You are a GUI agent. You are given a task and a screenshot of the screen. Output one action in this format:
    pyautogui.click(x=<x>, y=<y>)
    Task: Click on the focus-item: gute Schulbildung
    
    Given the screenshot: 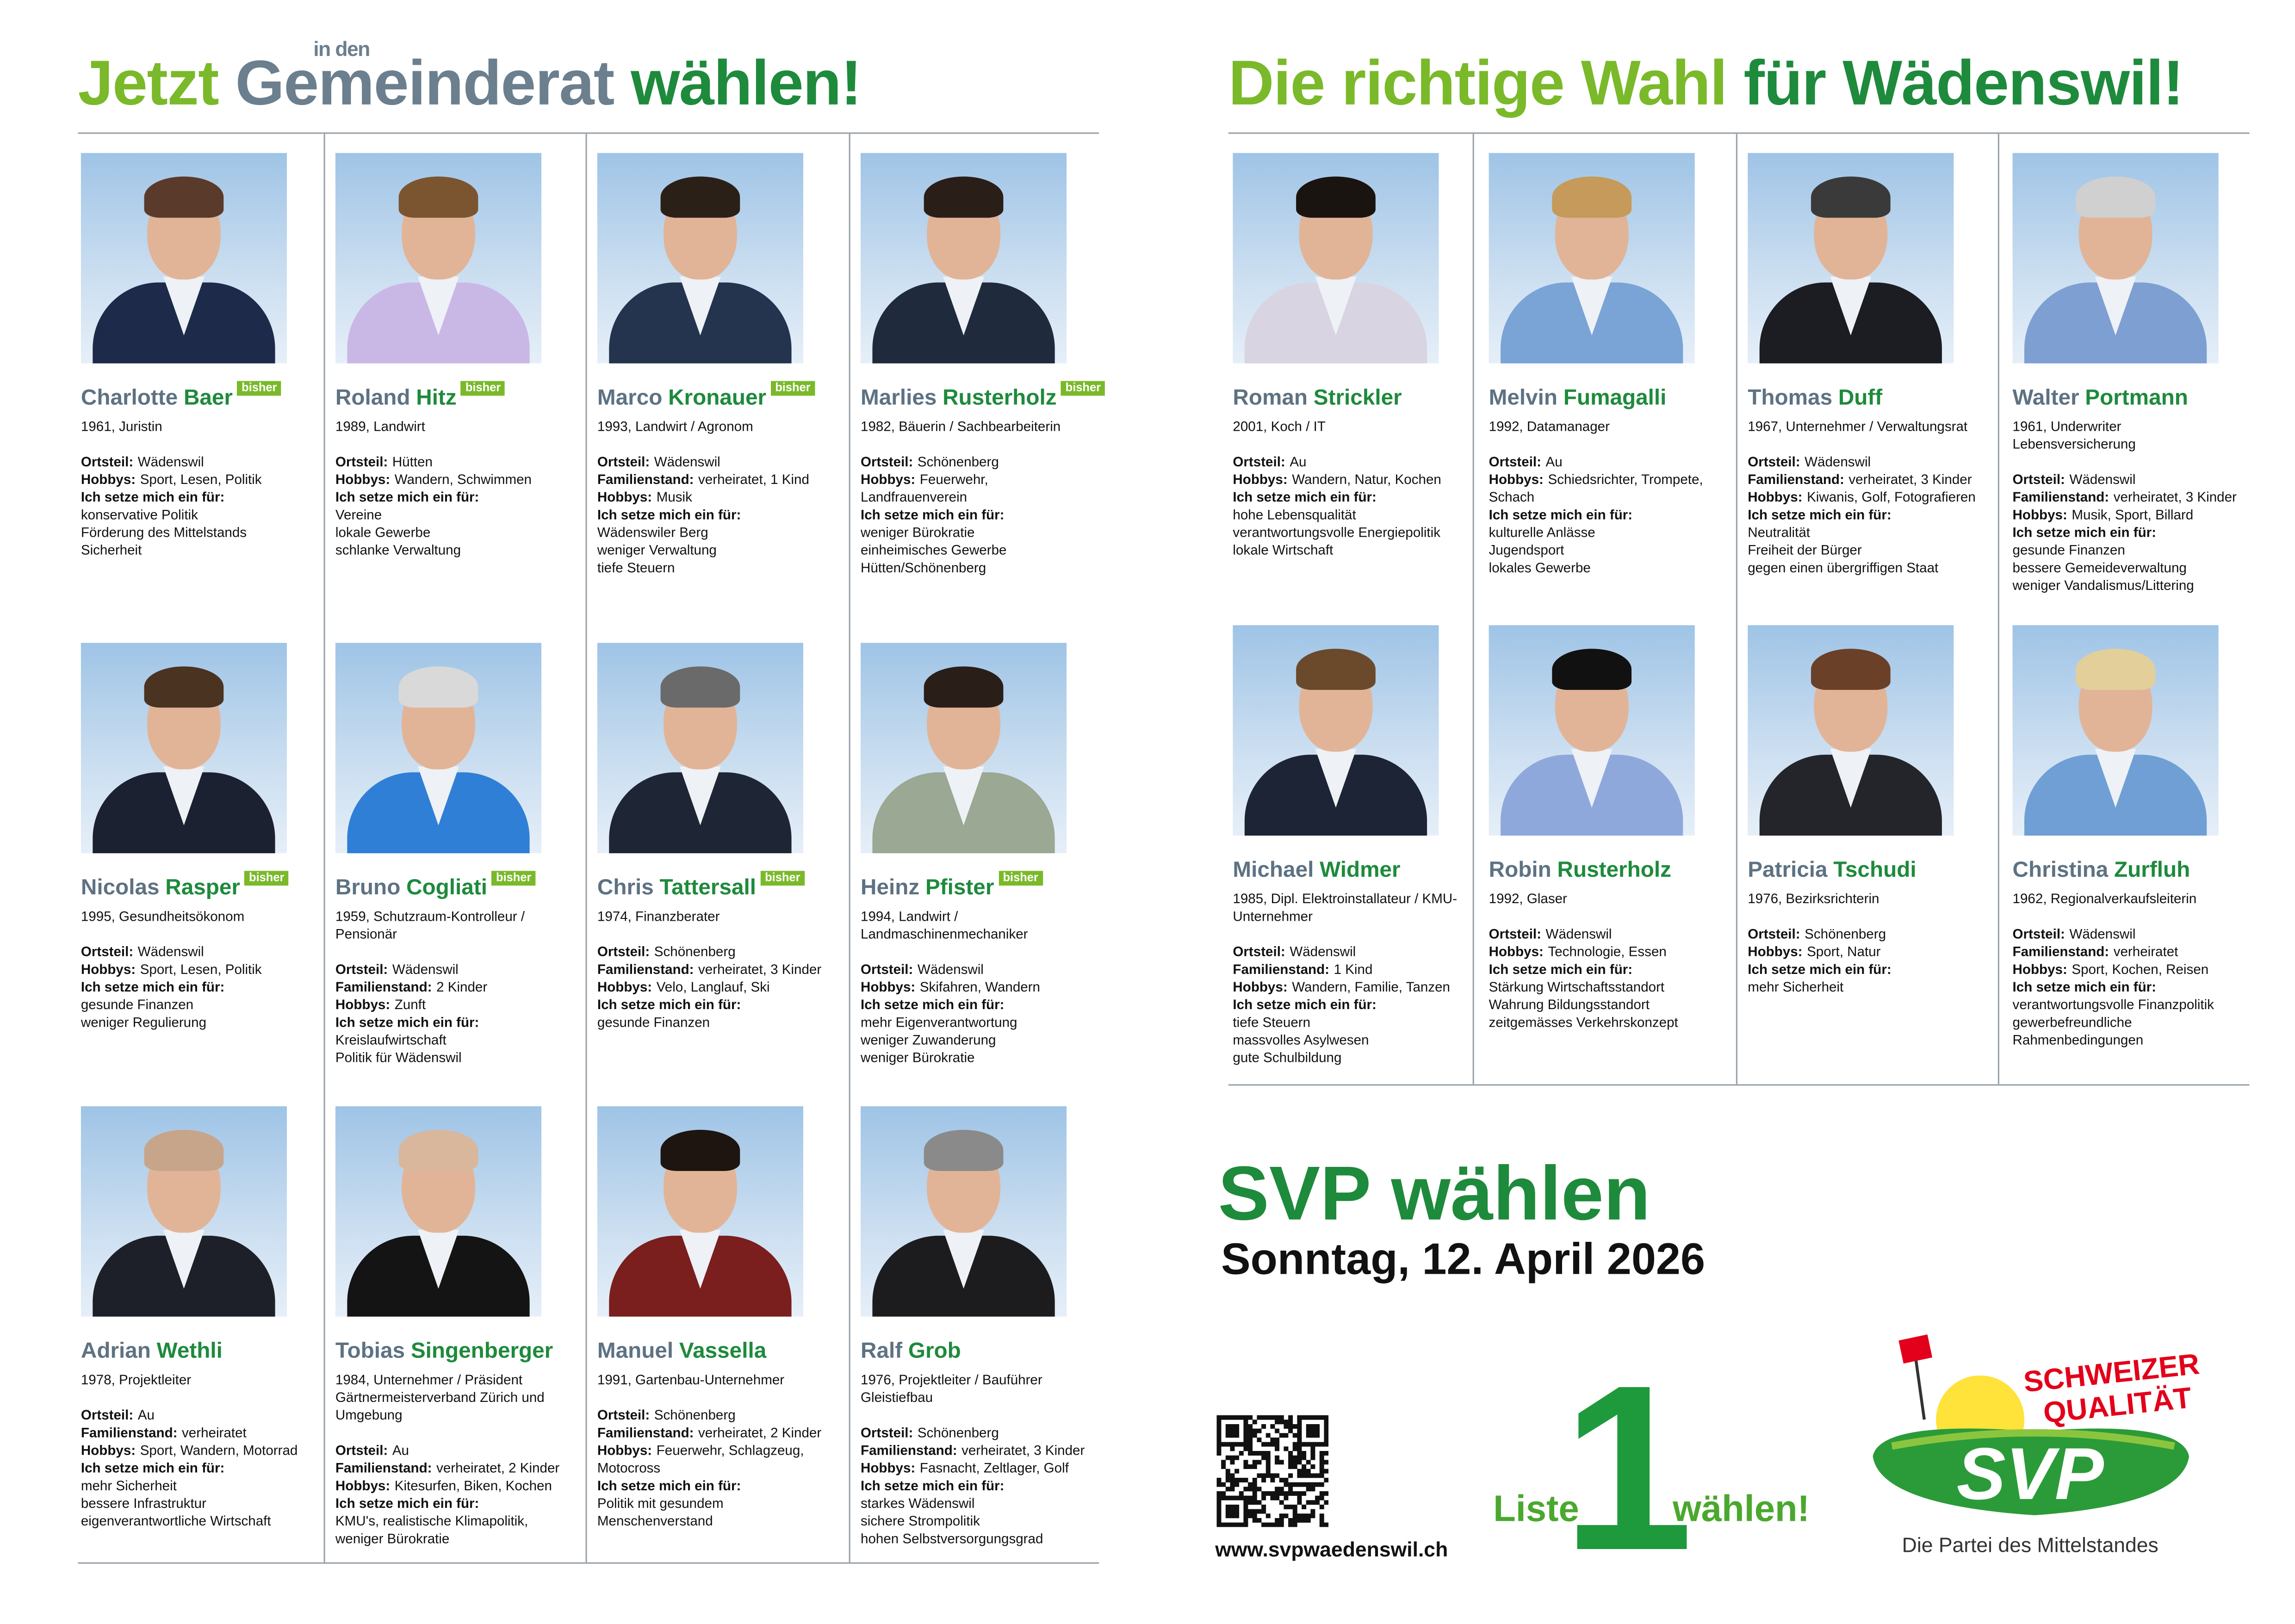 What is the action you would take?
    pyautogui.click(x=1288, y=1057)
    